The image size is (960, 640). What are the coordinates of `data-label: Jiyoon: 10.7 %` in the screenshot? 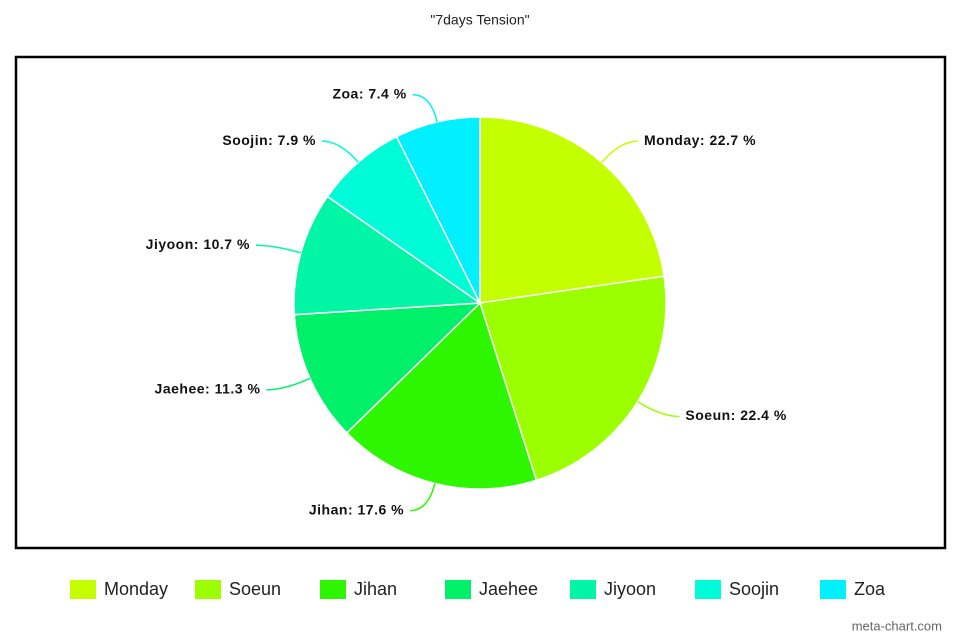 It's located at (198, 244).